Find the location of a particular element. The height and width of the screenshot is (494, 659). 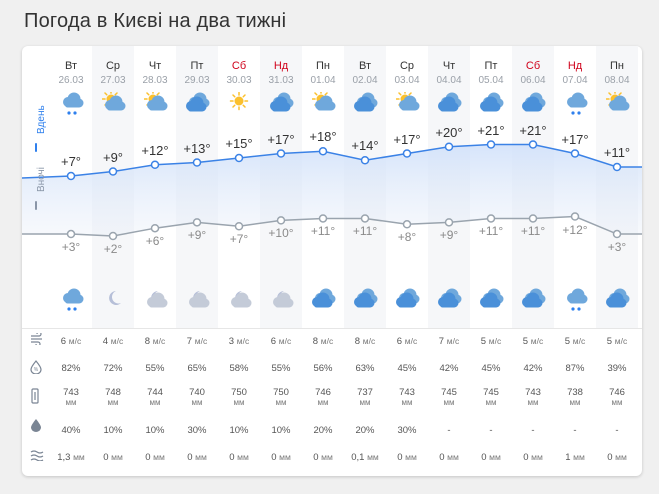

night-temperature: +10° is located at coordinates (281, 233).